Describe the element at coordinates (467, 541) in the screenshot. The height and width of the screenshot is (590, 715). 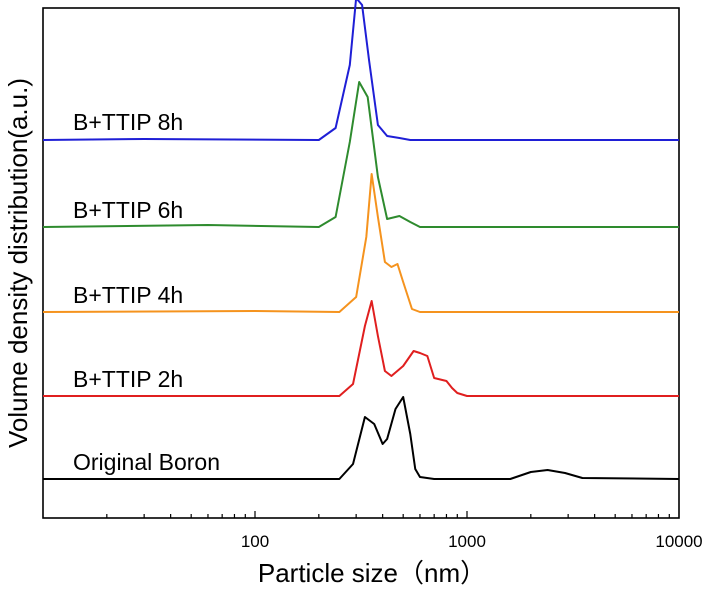
I see `x-tick-label: 1000` at that location.